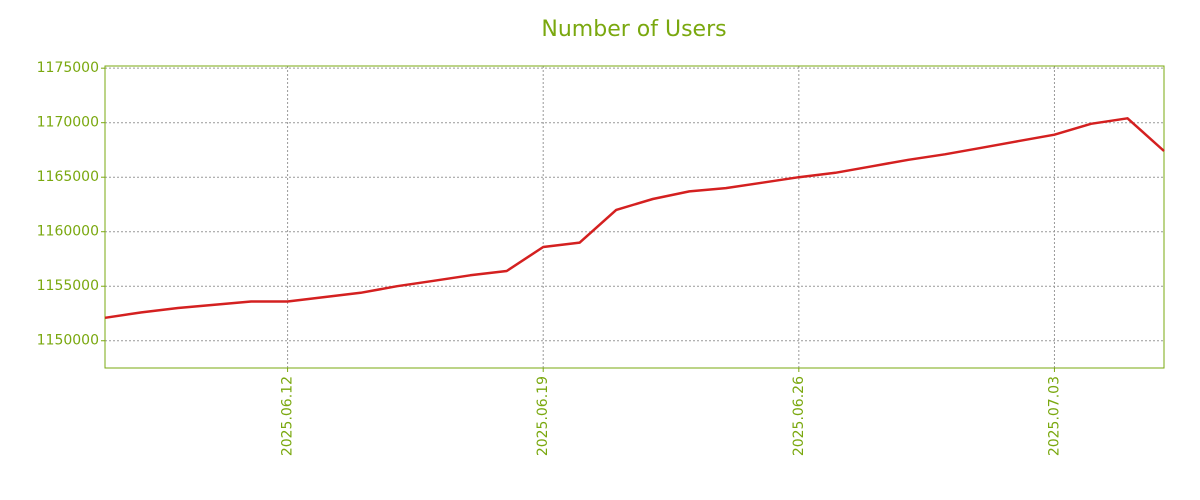 This screenshot has width=1200, height=500. Describe the element at coordinates (633, 29) in the screenshot. I see `chart-title: Number of Users` at that location.